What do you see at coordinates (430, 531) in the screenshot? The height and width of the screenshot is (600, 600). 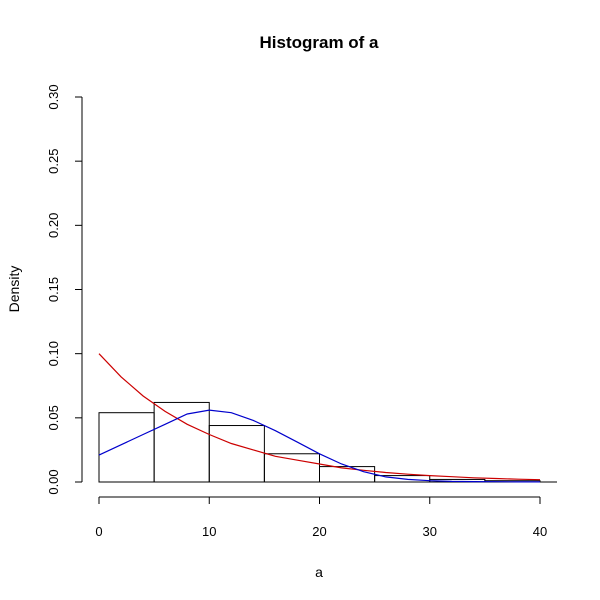 I see `x-tick-label-3: 30` at bounding box center [430, 531].